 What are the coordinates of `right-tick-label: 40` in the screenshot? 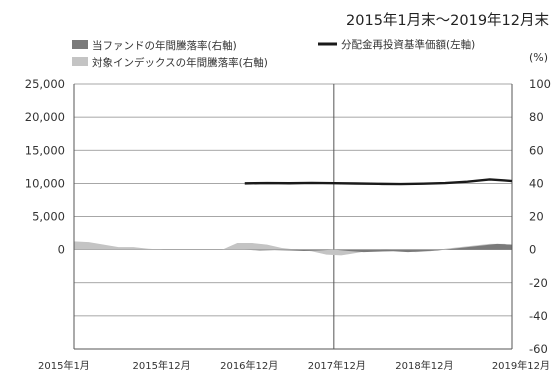 It's located at (536, 183).